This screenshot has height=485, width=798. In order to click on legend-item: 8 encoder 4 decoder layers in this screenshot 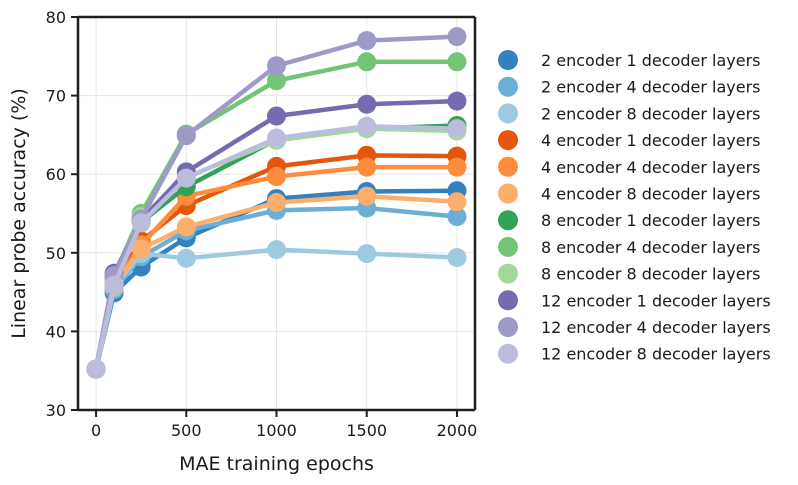, I will do `click(629, 246)`.